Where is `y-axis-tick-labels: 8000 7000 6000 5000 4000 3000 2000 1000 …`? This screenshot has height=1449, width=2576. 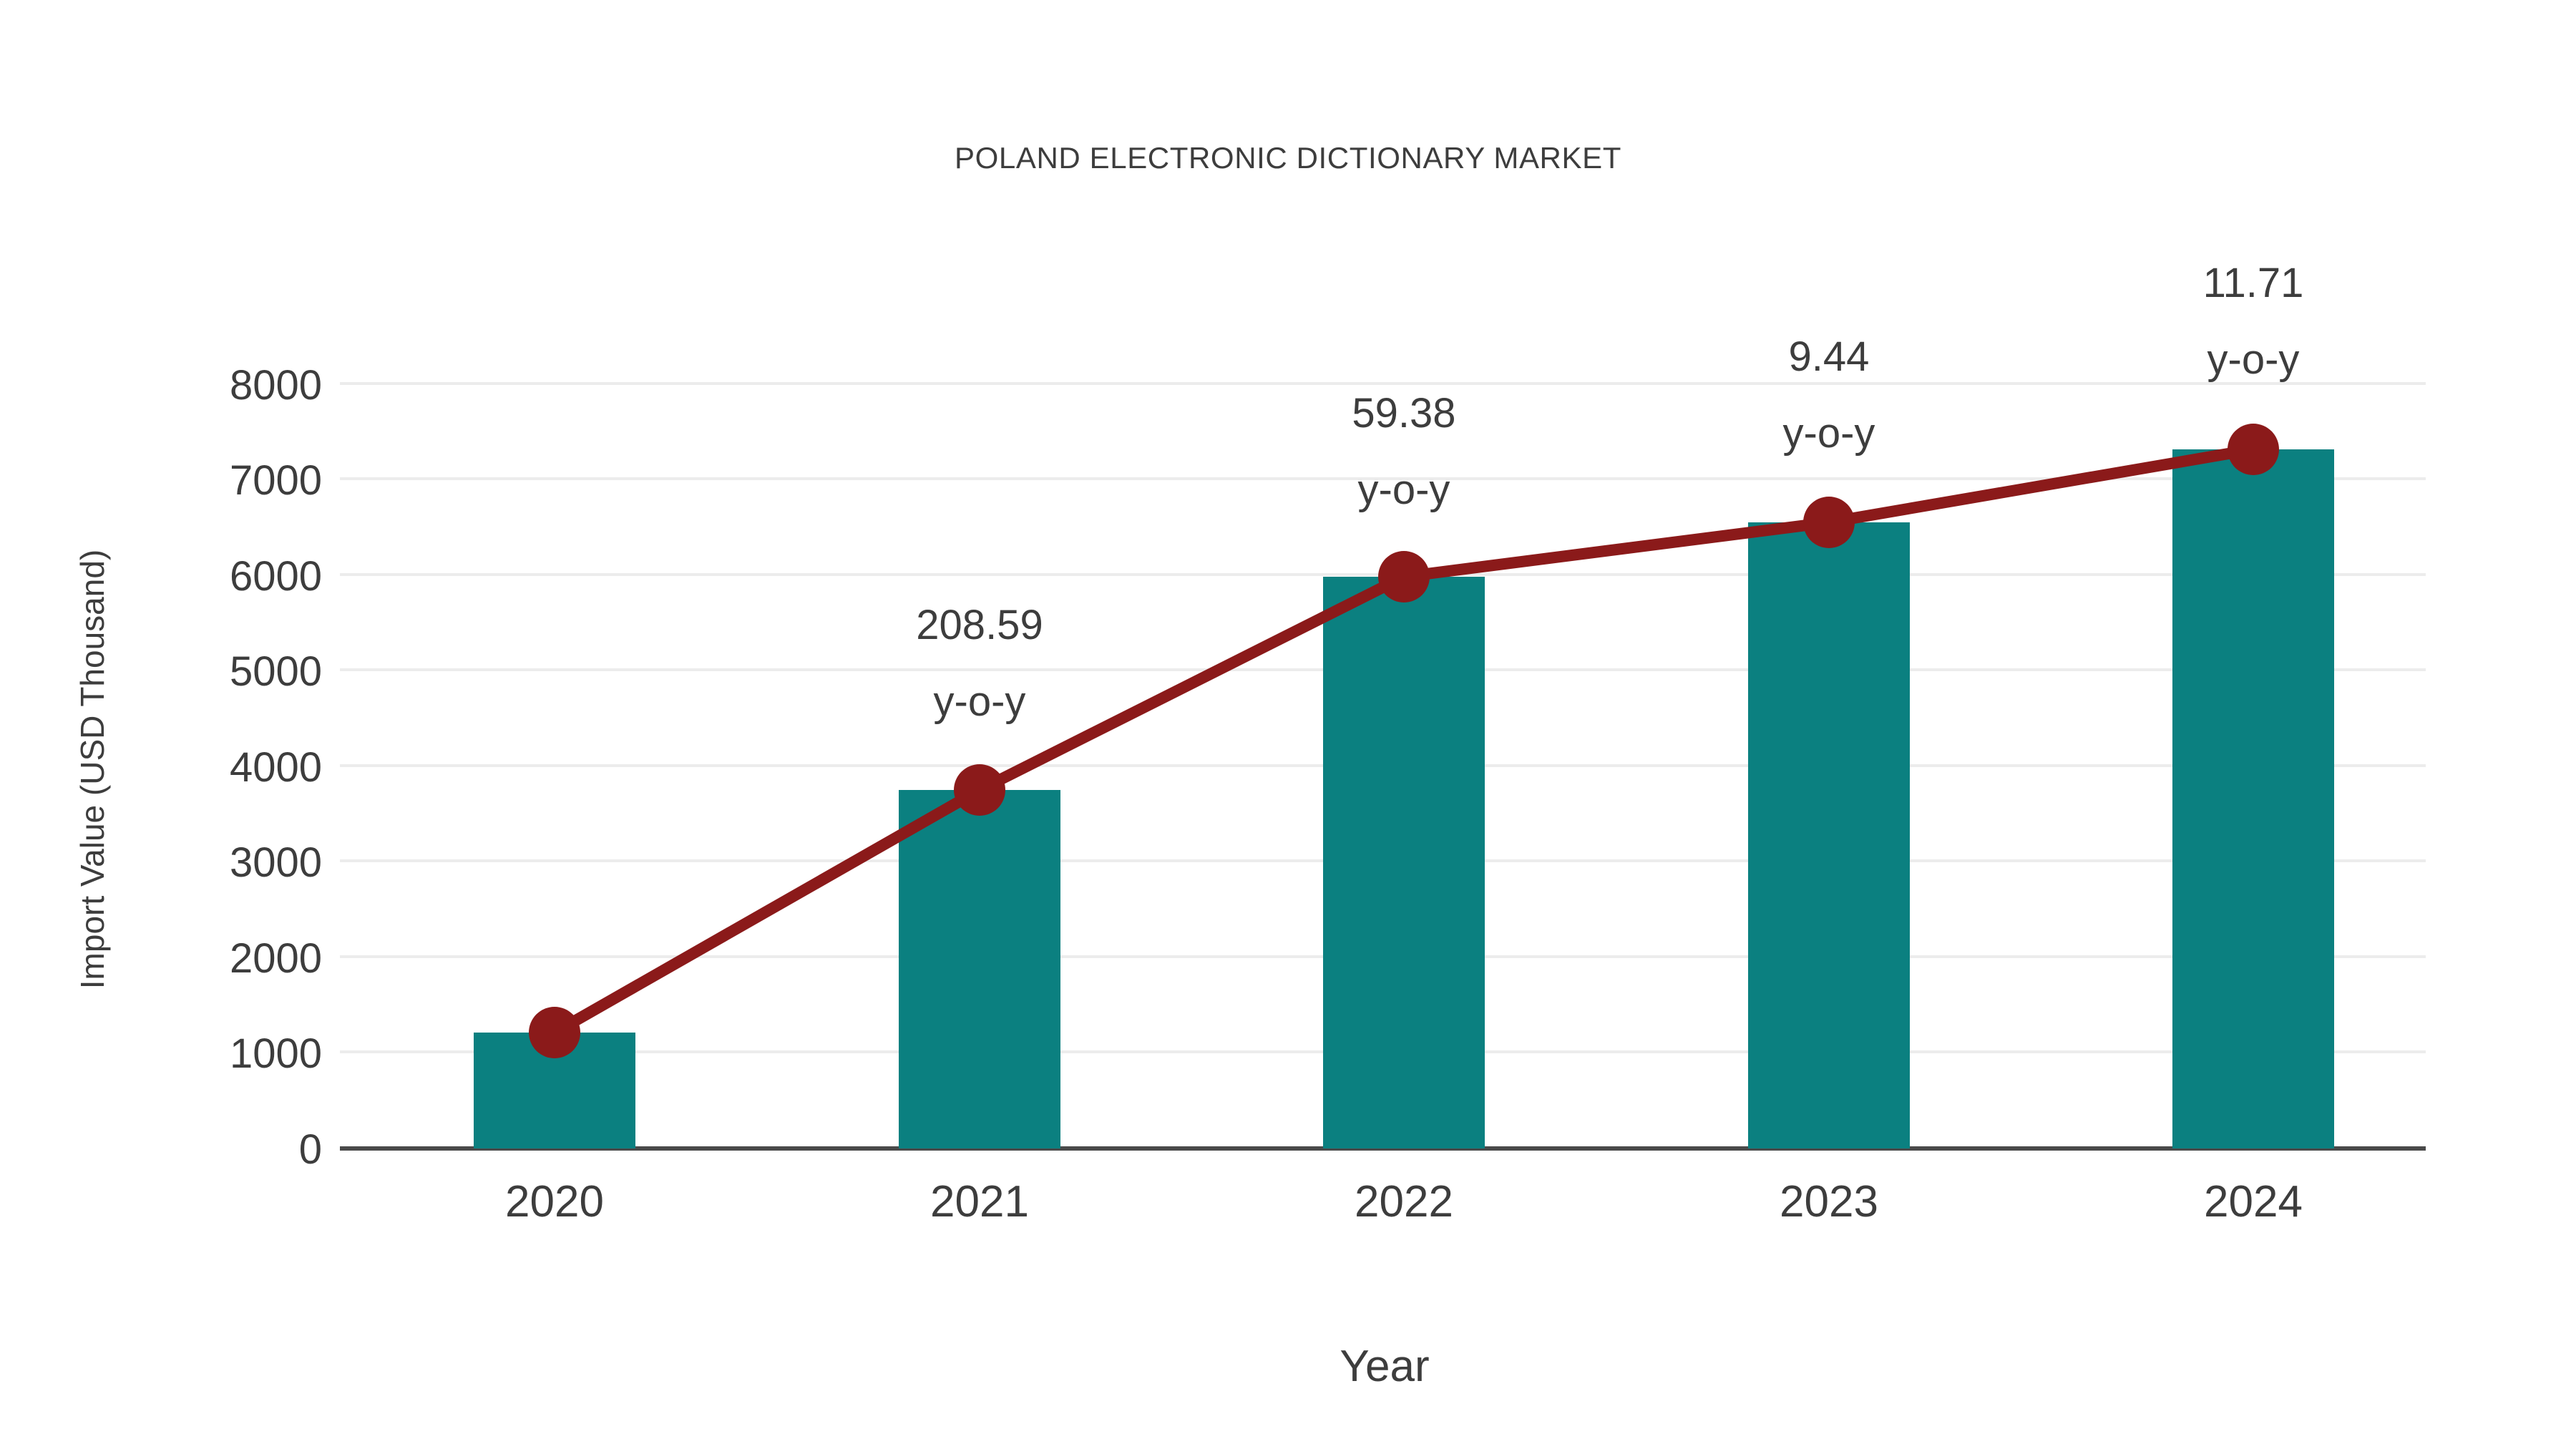 y-axis-tick-labels: 8000 7000 6000 5000 4000 3000 2000 1000 … is located at coordinates (276, 767).